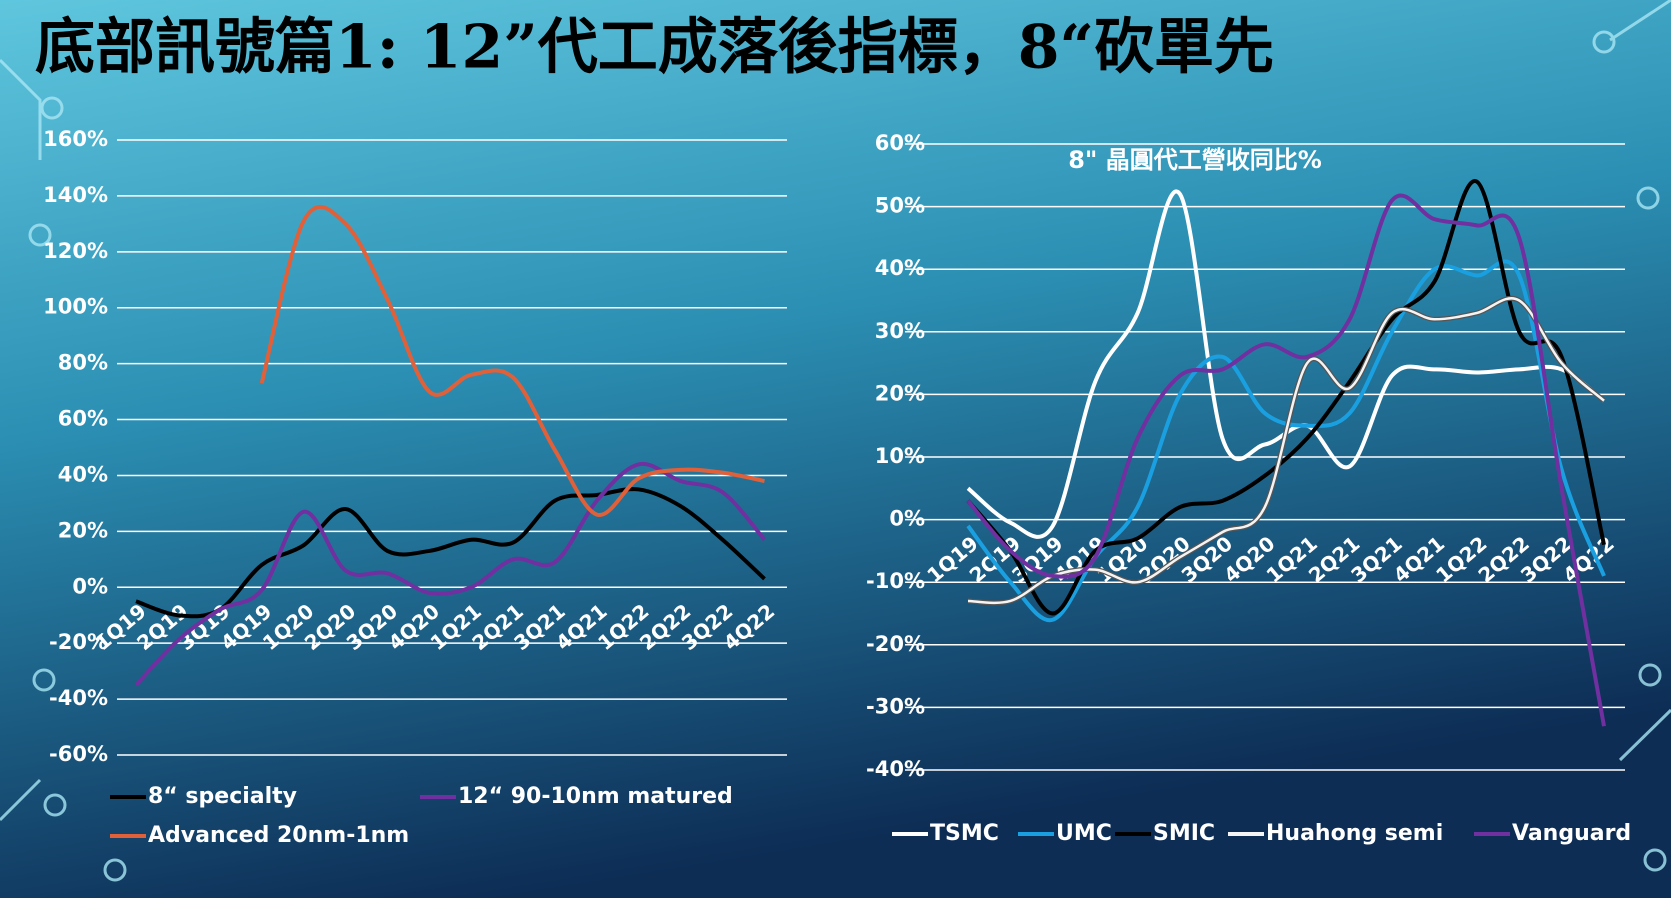  Describe the element at coordinates (1084, 833) in the screenshot. I see `legend-label: UMC` at that location.